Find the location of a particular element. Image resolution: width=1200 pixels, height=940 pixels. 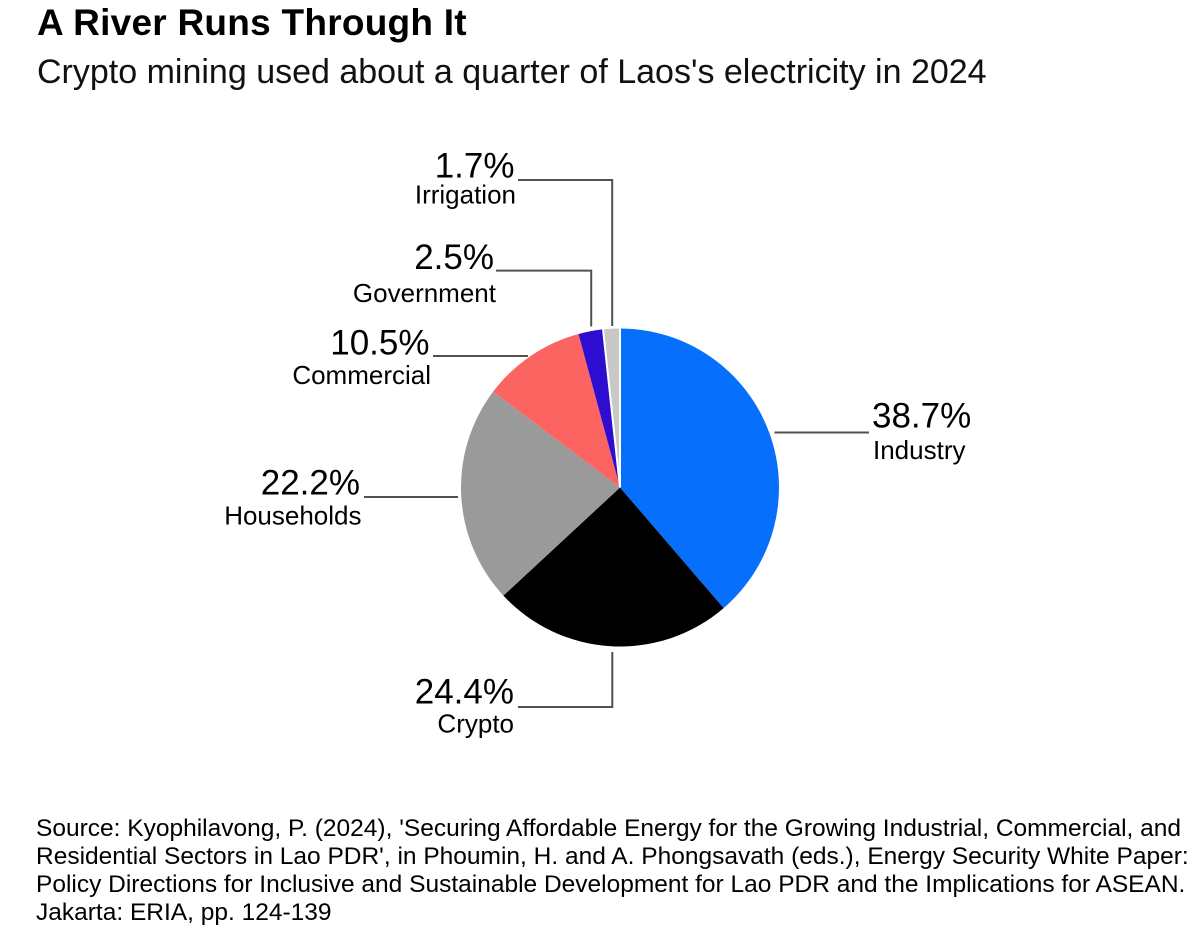

svg-text: 38.7% is located at coordinates (921, 416).